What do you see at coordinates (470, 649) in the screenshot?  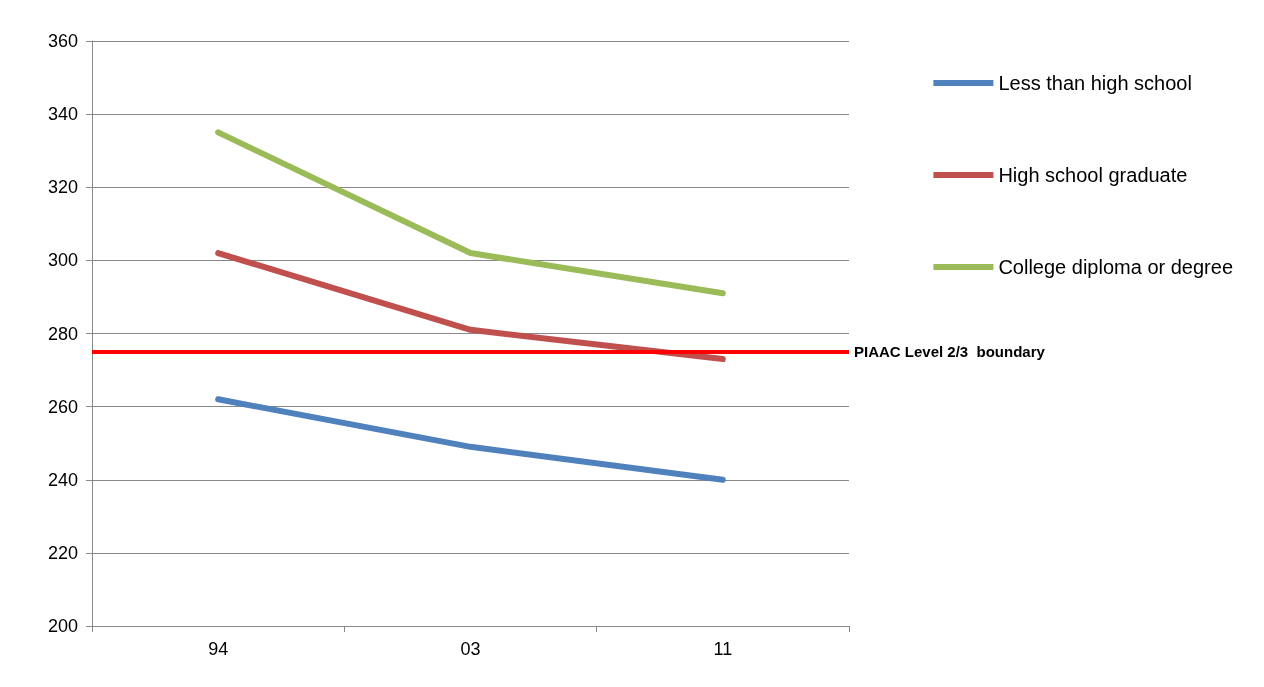 I see `x-tick-label: 03` at bounding box center [470, 649].